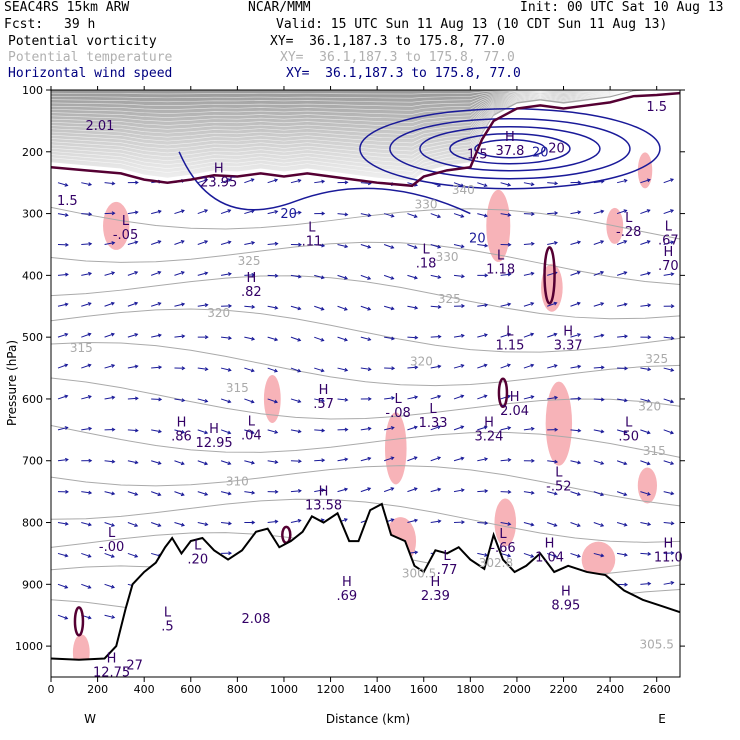 The image size is (740, 740). Describe the element at coordinates (397, 413) in the screenshot. I see `extremum-value: -.08` at that location.